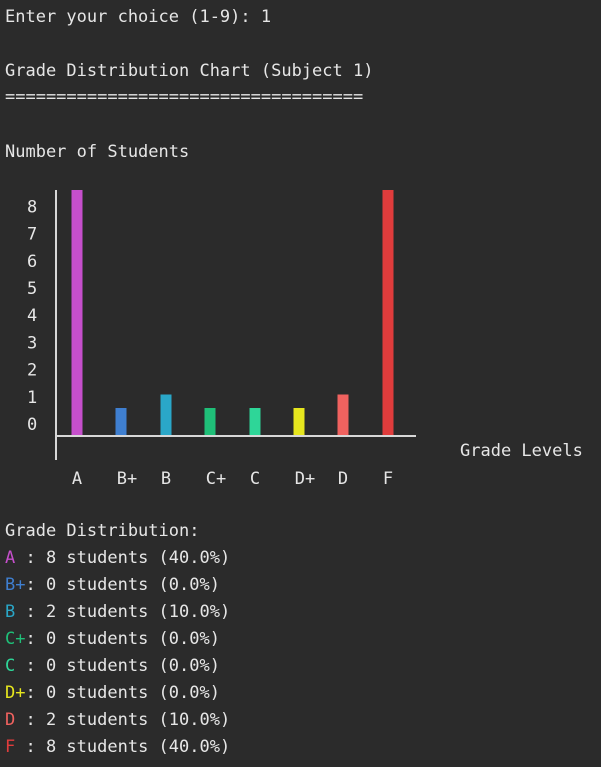 This screenshot has width=601, height=767. What do you see at coordinates (210, 421) in the screenshot?
I see `bar-c-plus` at bounding box center [210, 421].